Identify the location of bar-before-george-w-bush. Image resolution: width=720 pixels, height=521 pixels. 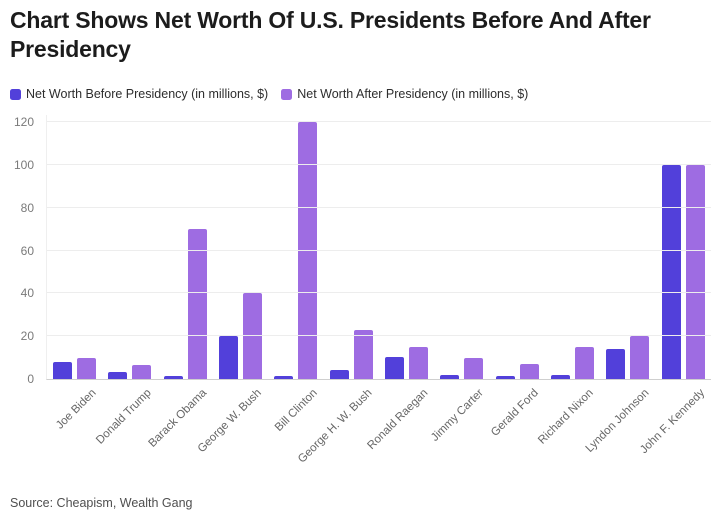
(229, 357).